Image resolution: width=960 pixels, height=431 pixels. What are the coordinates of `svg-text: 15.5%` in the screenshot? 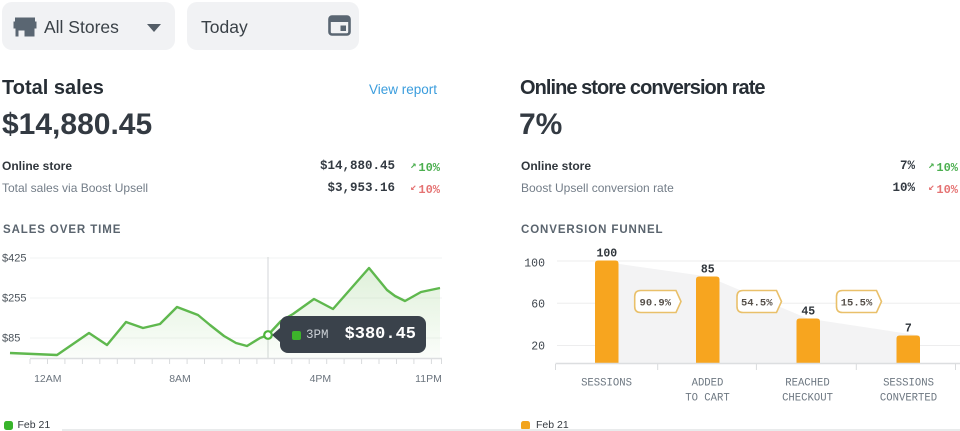 It's located at (857, 304).